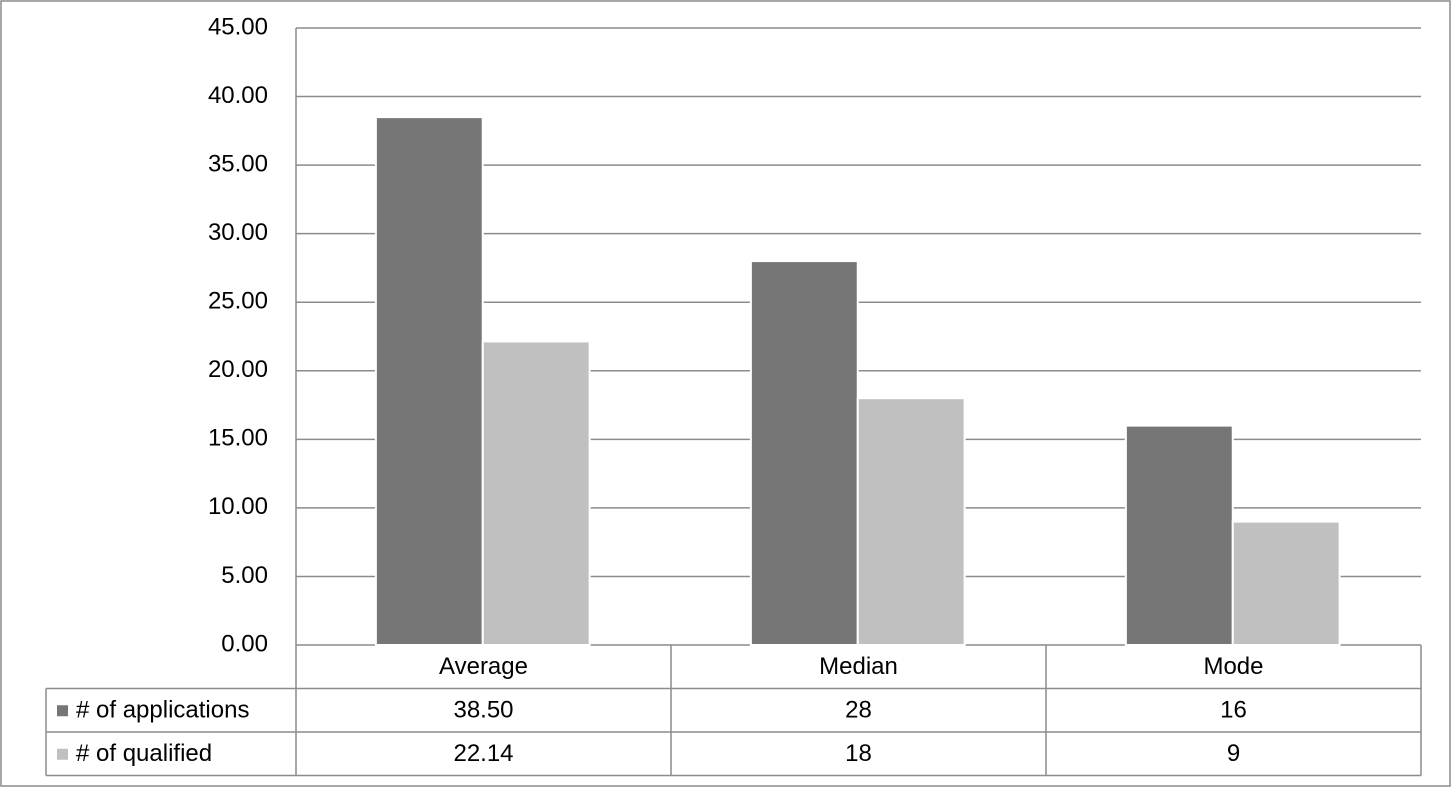 The image size is (1452, 789). What do you see at coordinates (238, 438) in the screenshot?
I see `y-tick-label: 15.00` at bounding box center [238, 438].